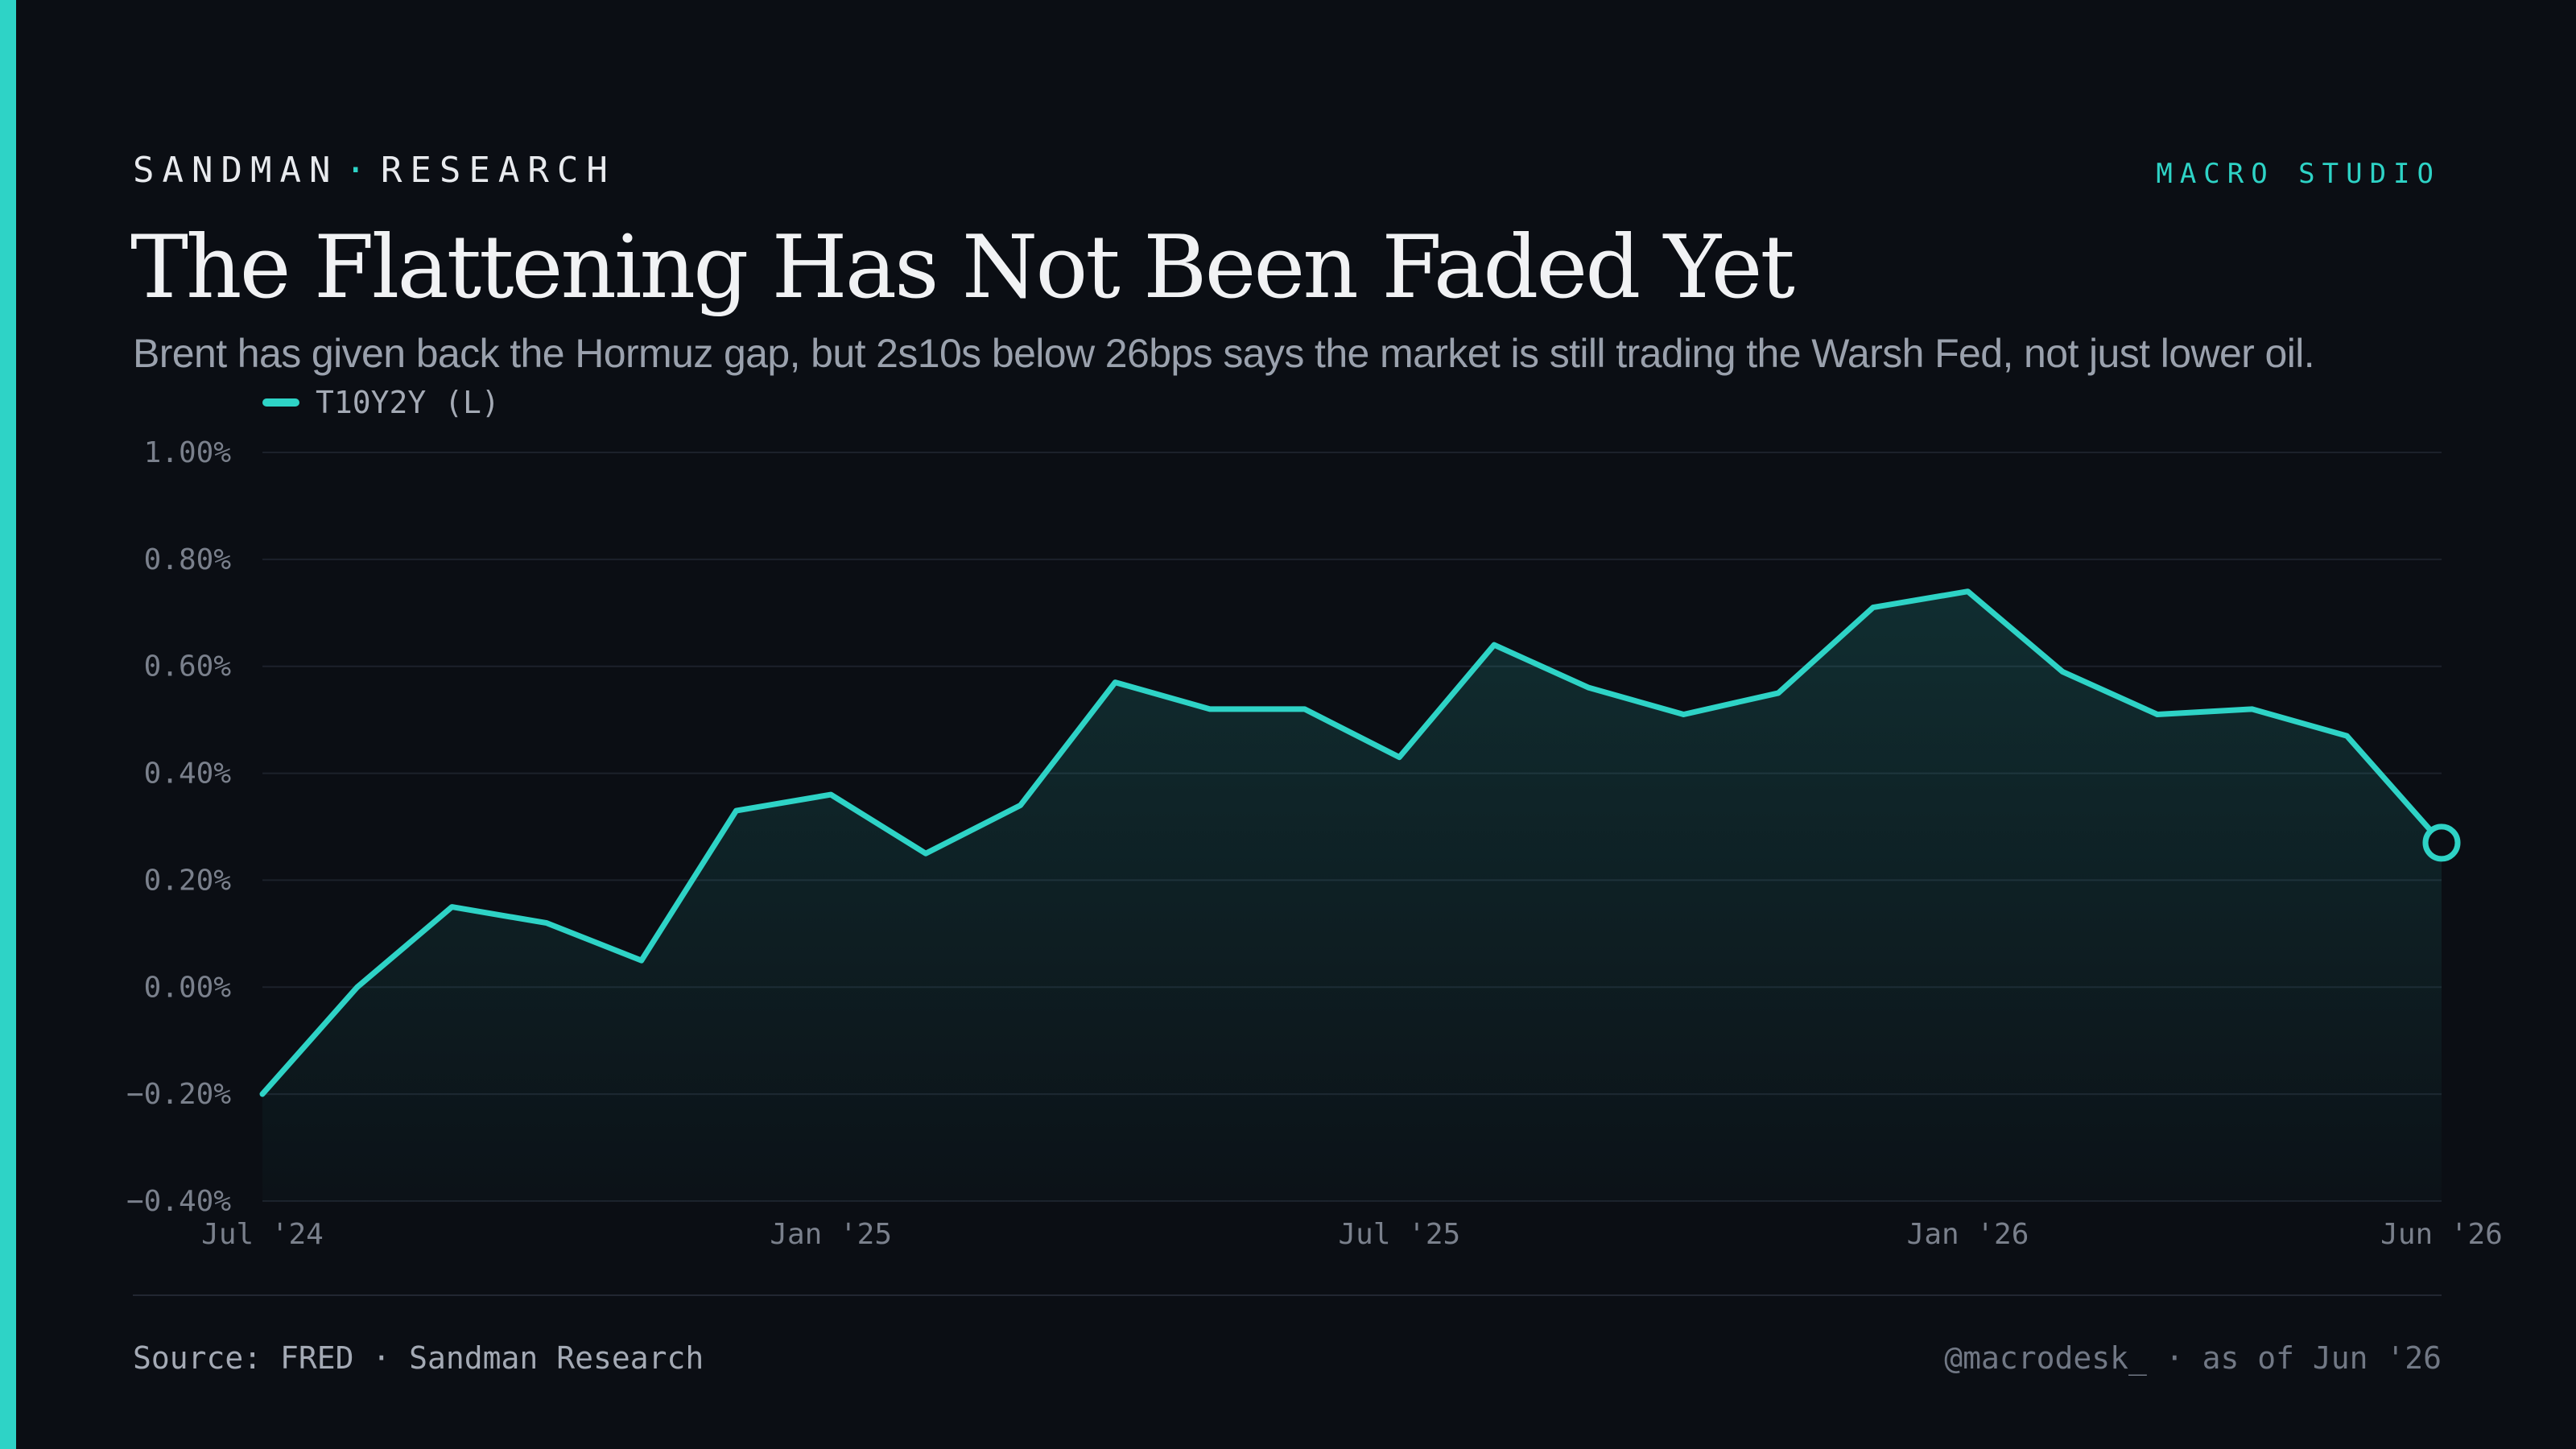 This screenshot has height=1449, width=2576. What do you see at coordinates (2441, 1234) in the screenshot?
I see `x-tick-label: Jun '26` at bounding box center [2441, 1234].